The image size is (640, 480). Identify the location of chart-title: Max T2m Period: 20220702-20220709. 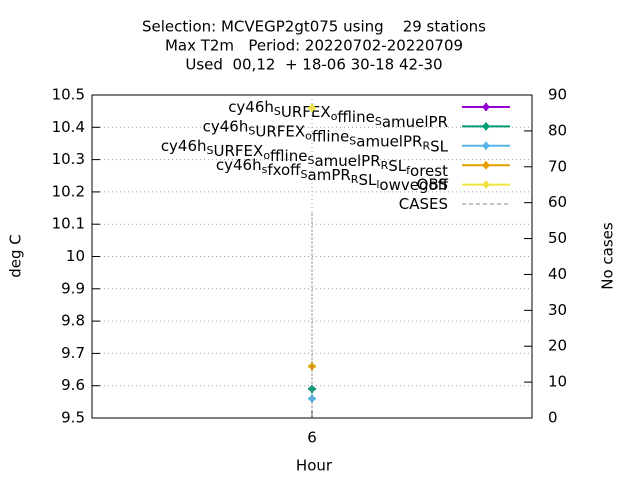
(314, 46).